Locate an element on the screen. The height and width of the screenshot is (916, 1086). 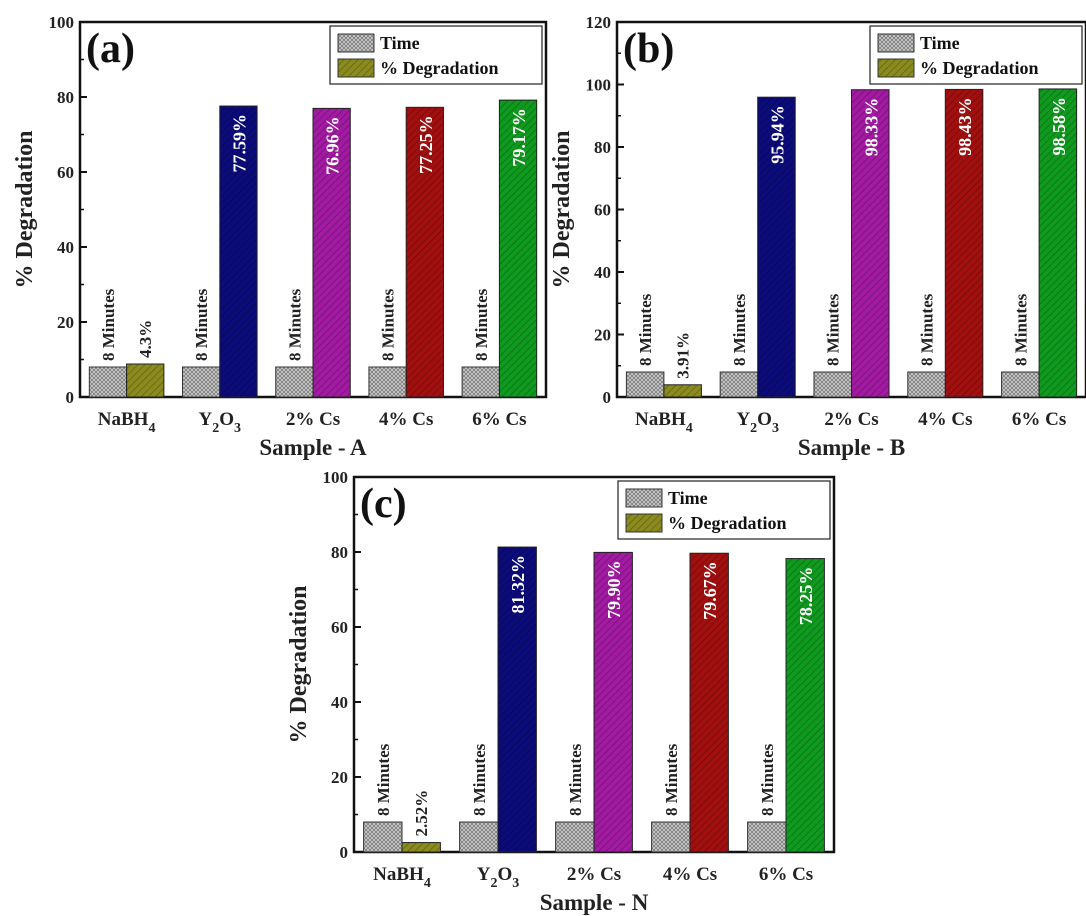
x-axis-label: Sample - B is located at coordinates (851, 447).